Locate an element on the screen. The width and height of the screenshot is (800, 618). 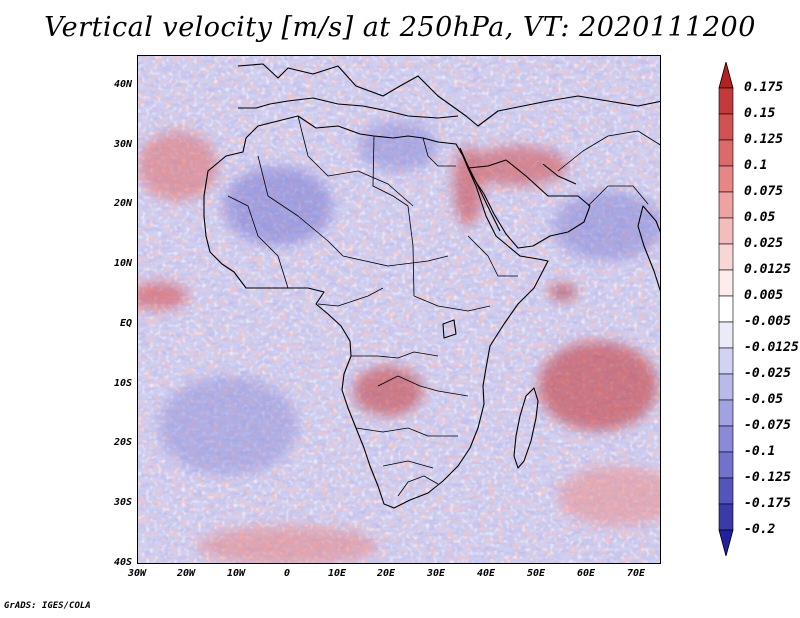
ascent-zone-south-indian is located at coordinates (609, 496).